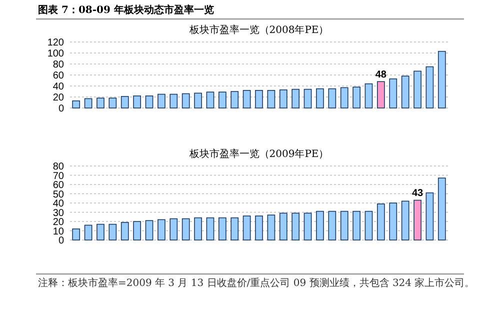 Image resolution: width=499 pixels, height=314 pixels. I want to click on y-tick-label: 50, so click(58, 194).